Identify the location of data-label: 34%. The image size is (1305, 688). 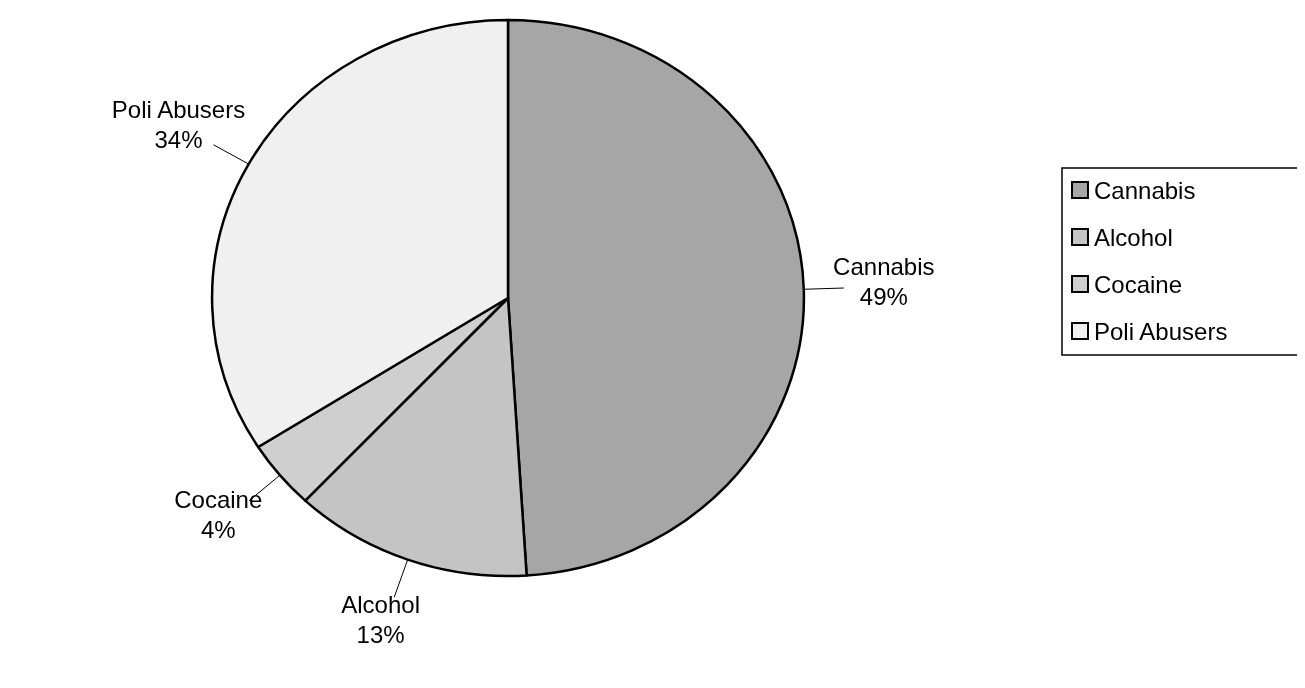
(178, 140).